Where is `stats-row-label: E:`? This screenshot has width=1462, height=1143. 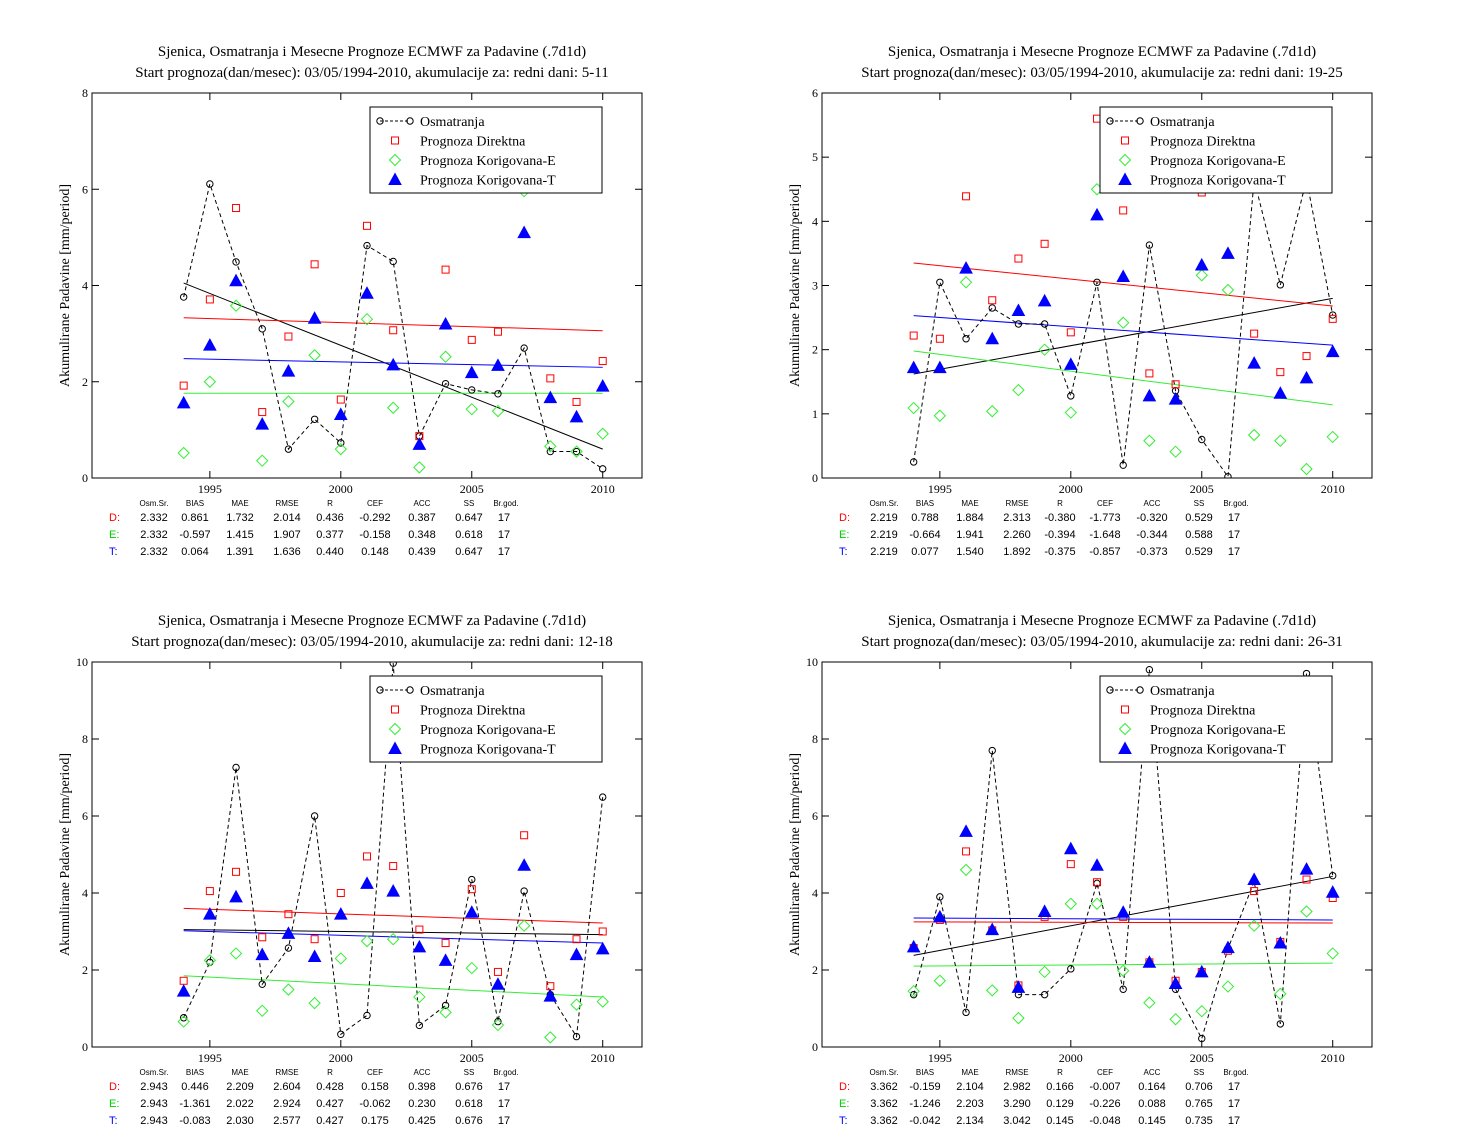
stats-row-label: E: is located at coordinates (114, 1104).